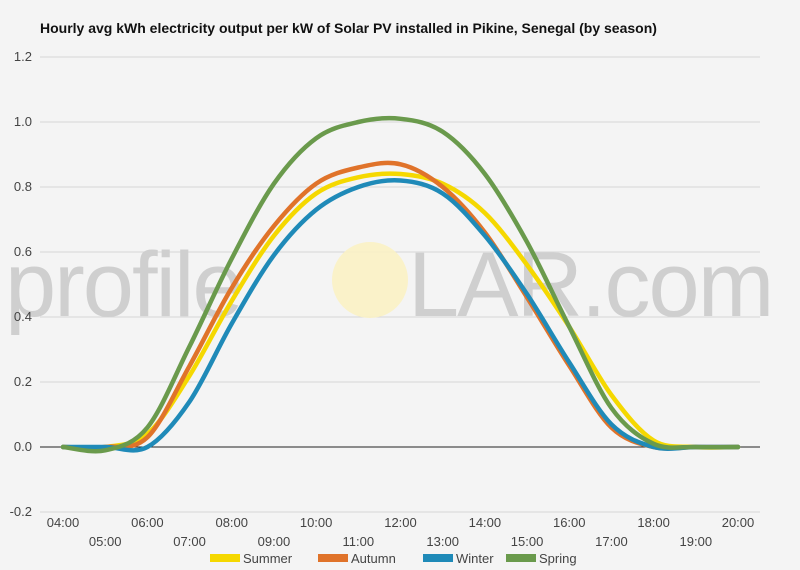 The image size is (800, 570). I want to click on y-tick-label: 0.6, so click(23, 251).